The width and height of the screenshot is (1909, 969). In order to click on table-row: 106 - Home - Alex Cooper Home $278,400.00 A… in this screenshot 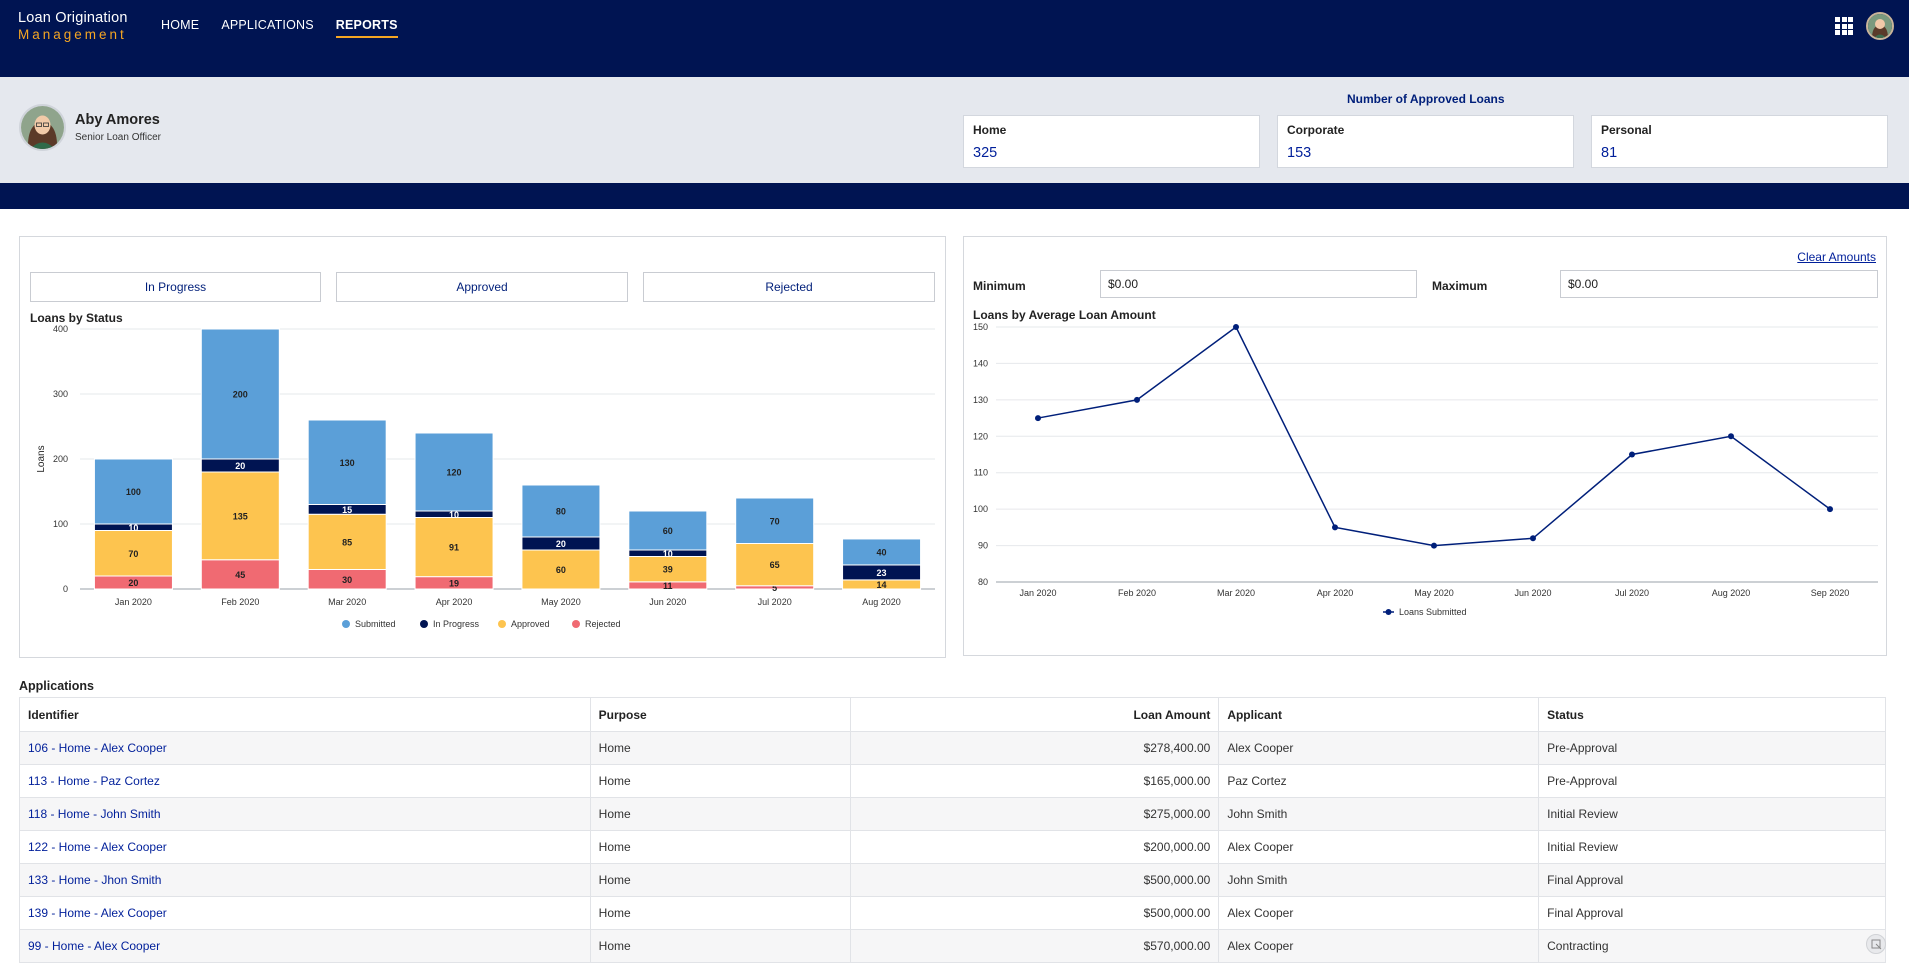, I will do `click(952, 748)`.